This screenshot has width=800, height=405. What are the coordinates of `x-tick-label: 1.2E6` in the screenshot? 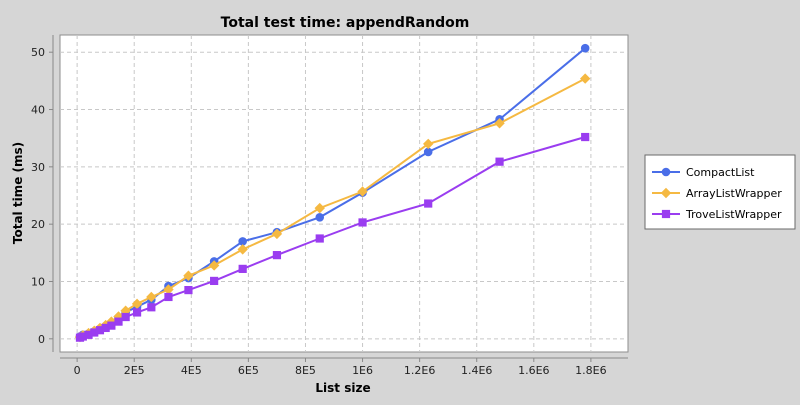 It's located at (419, 370).